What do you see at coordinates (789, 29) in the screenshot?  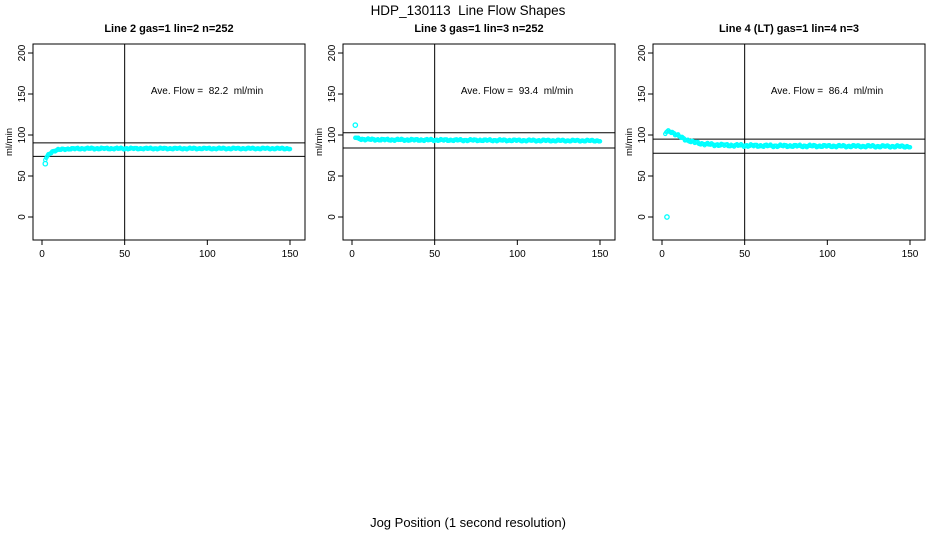 I see `panel-title: Line 4 (LT) gas=1 lin=4 n=3` at bounding box center [789, 29].